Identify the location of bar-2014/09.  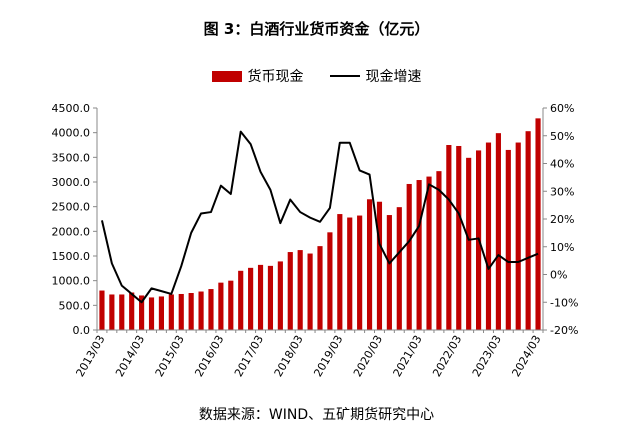
(161, 313).